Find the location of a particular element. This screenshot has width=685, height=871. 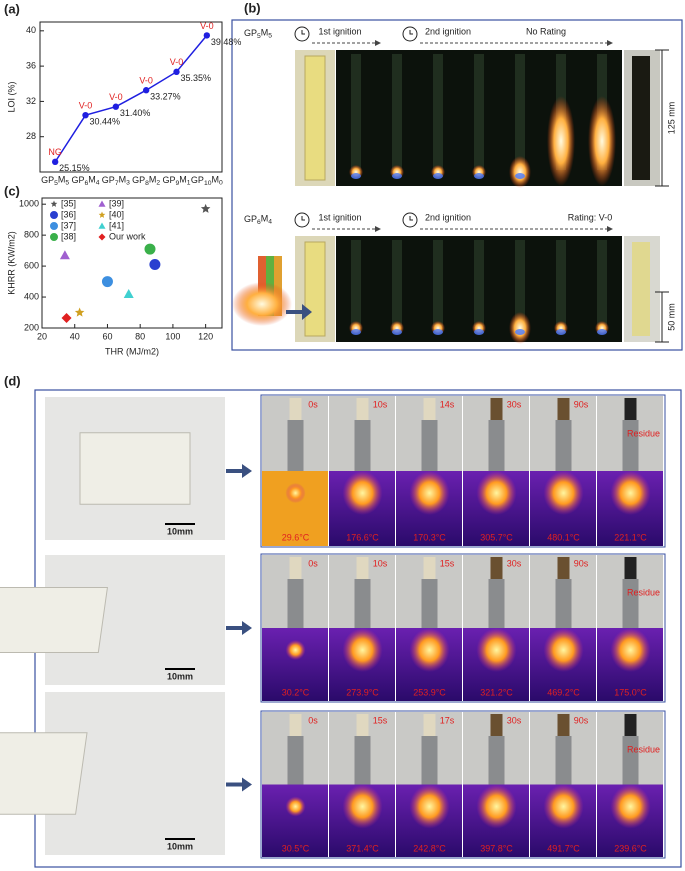

line is located at coordinates (131, 98).